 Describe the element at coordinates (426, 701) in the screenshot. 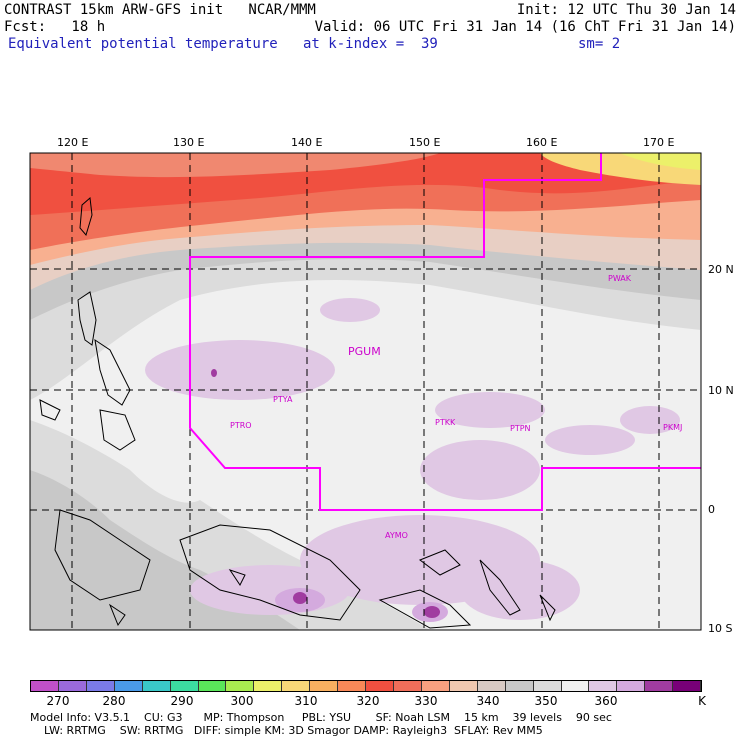

I see `colorbar-label-330: 330` at that location.